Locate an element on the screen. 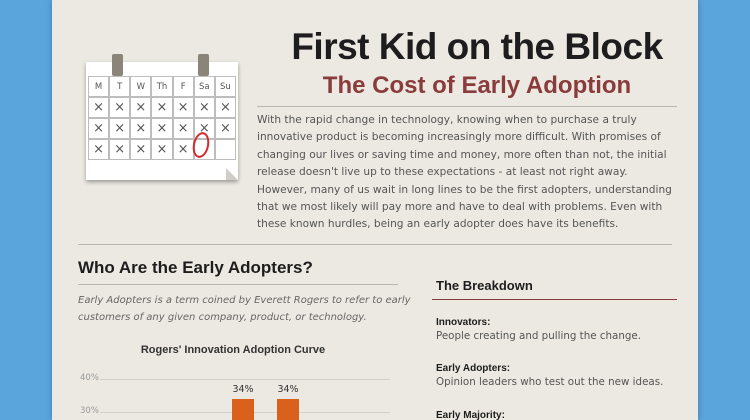 The width and height of the screenshot is (750, 420). y-tick-label: 30% is located at coordinates (89, 411).